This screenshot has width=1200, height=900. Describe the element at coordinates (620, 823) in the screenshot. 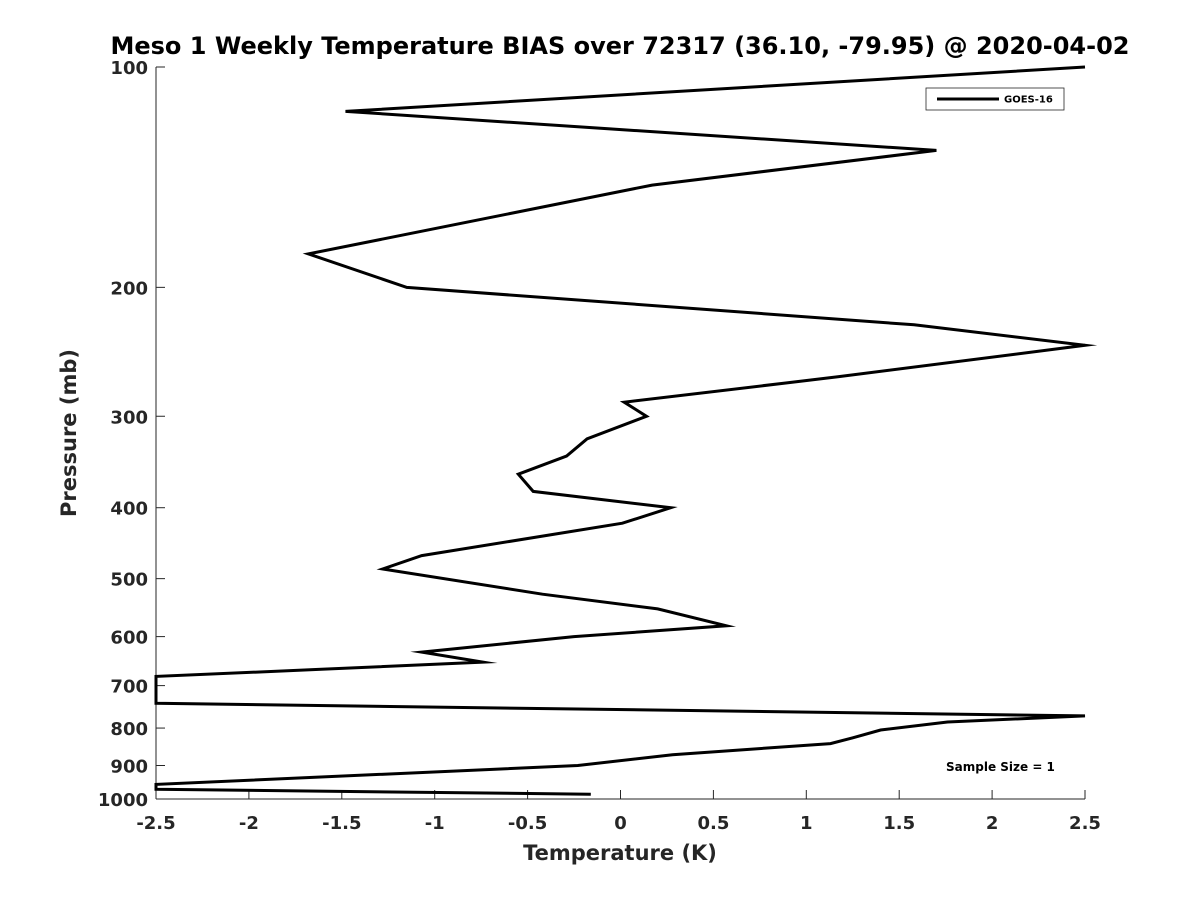

I see `x-tick-label: 0` at that location.